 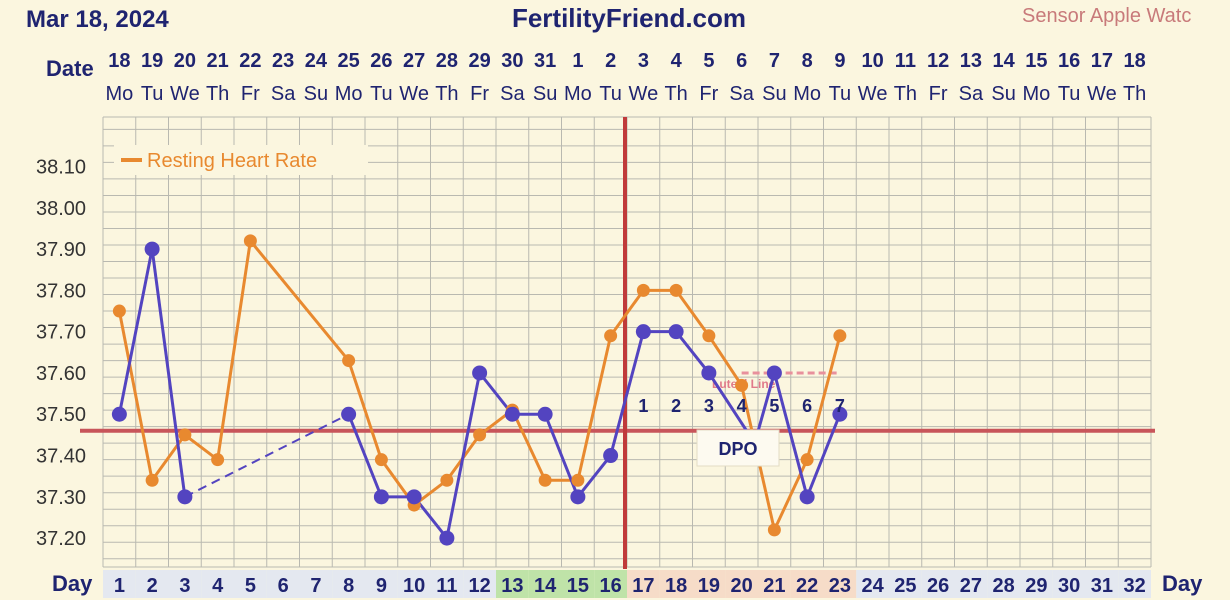 I want to click on date-tick-label: 28, so click(x=447, y=61).